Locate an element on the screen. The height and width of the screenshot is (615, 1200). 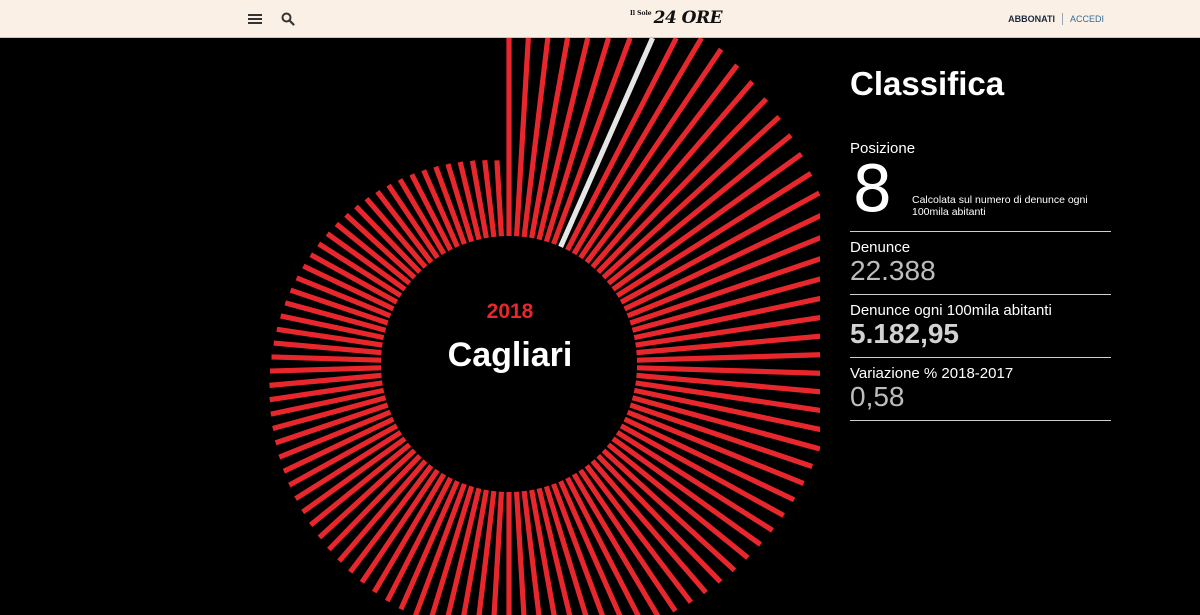
accedi-link: ACCEDI is located at coordinates (1086, 19).